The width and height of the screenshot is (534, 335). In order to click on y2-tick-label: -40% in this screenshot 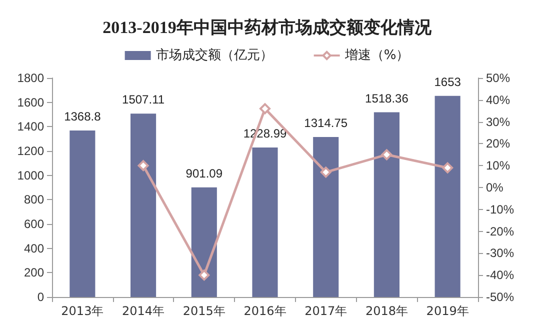, I will do `click(500, 275)`.